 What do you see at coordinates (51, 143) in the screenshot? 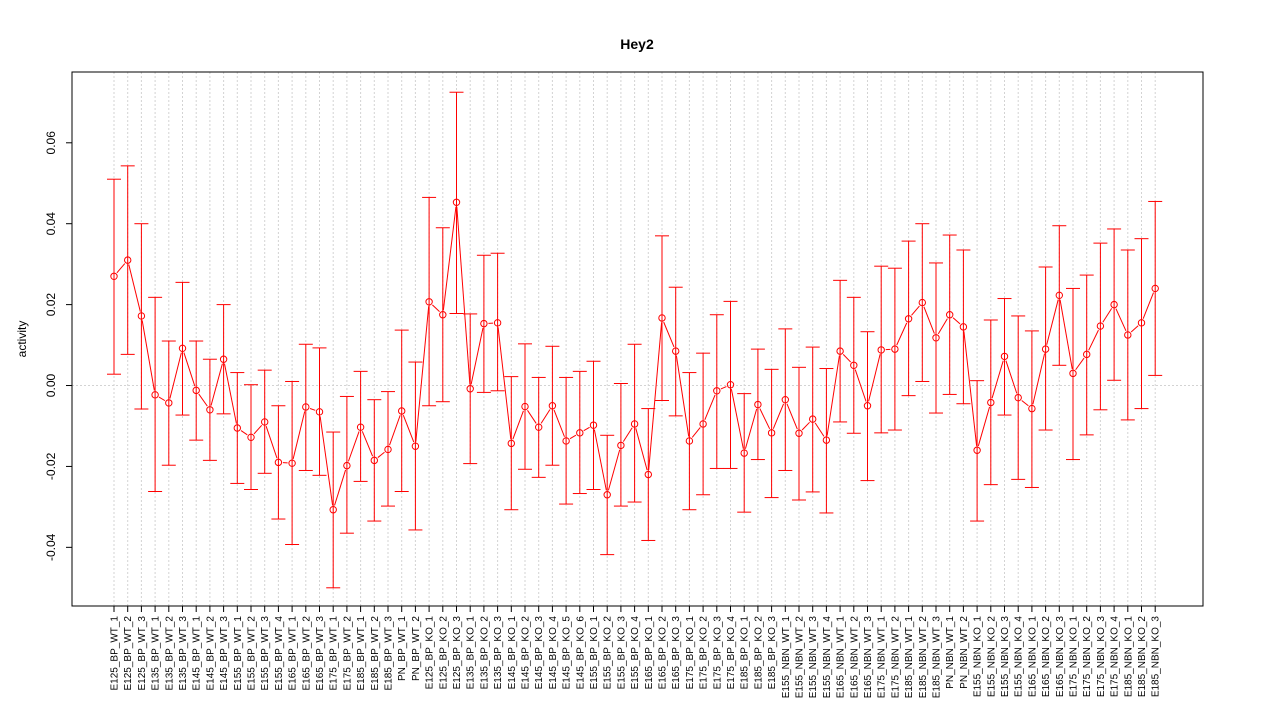
I see `y-tick-label: 0.06` at bounding box center [51, 143].